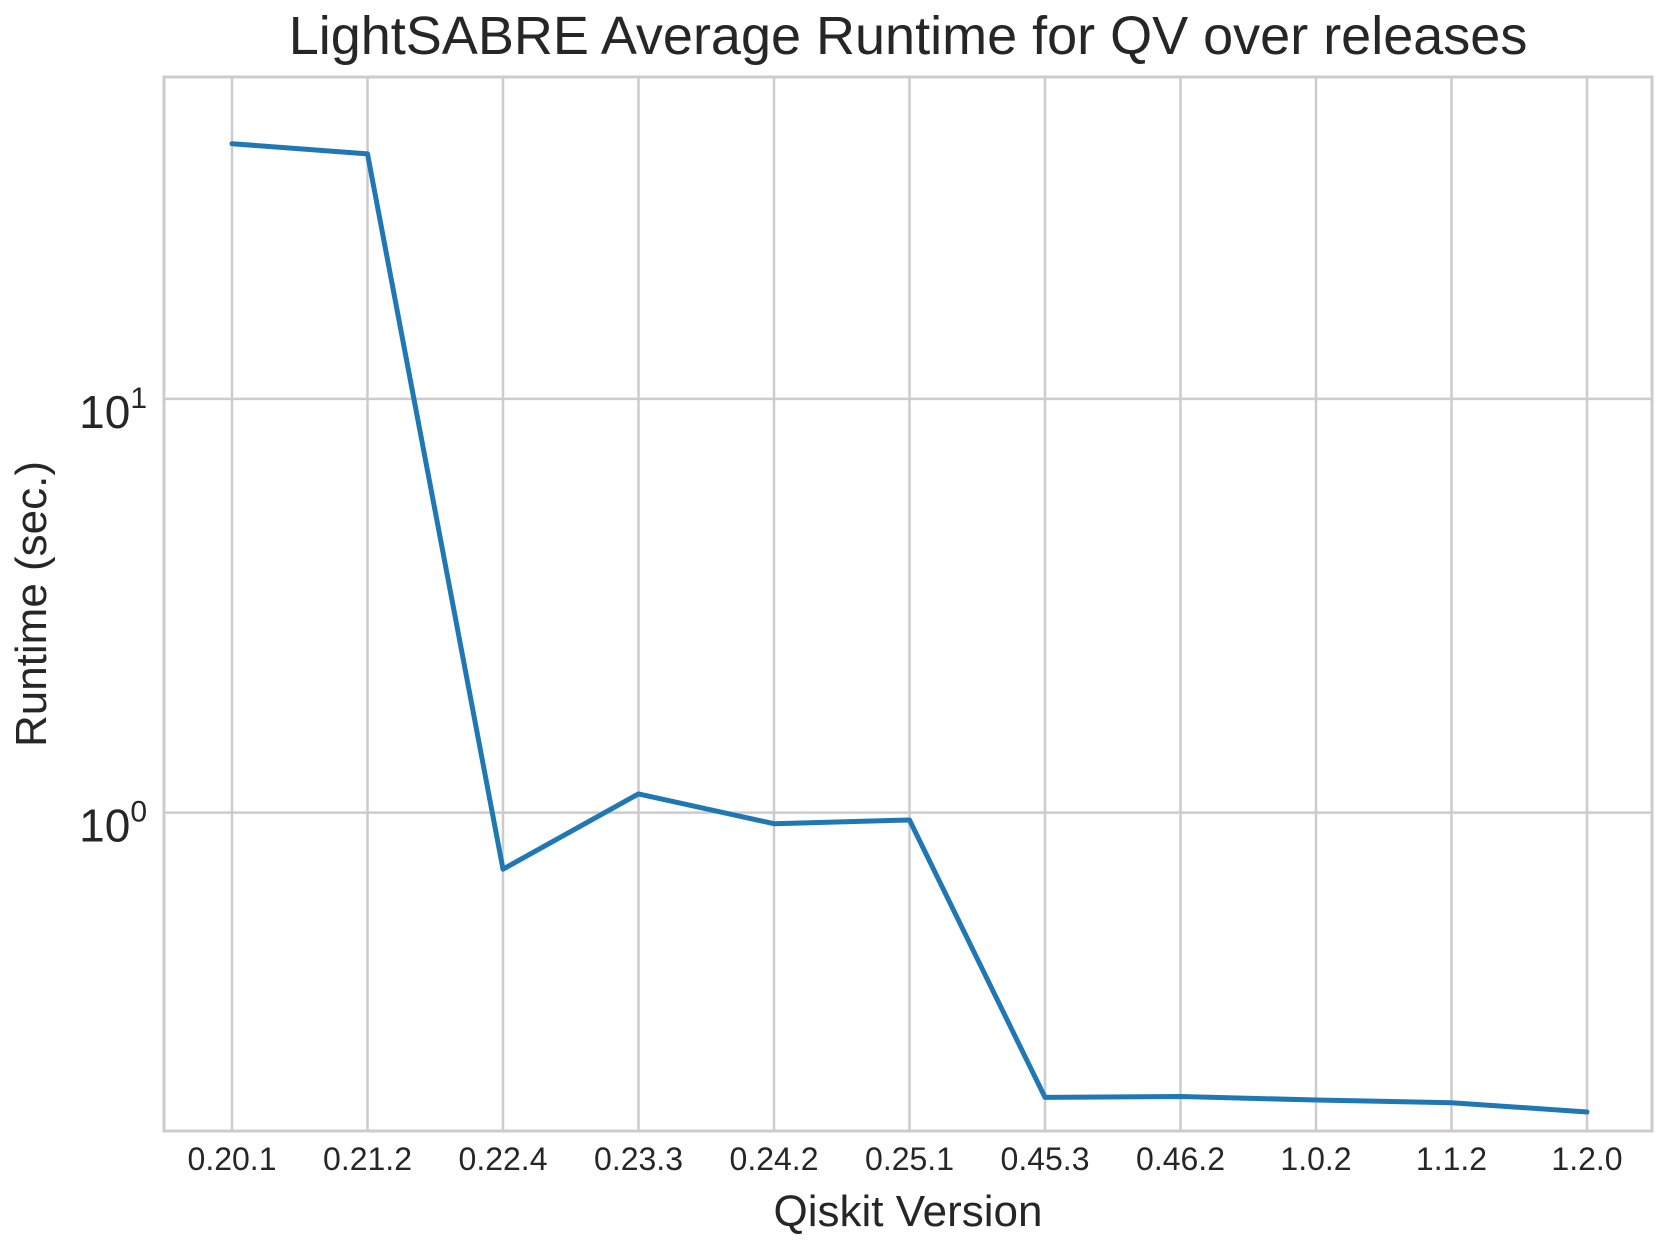  Describe the element at coordinates (909, 1159) in the screenshot. I see `x-tick-label: 0.25.1` at that location.